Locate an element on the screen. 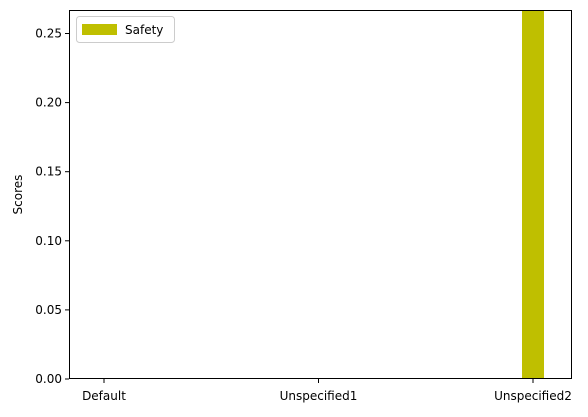 The width and height of the screenshot is (588, 417). legend-swatch is located at coordinates (99, 29).